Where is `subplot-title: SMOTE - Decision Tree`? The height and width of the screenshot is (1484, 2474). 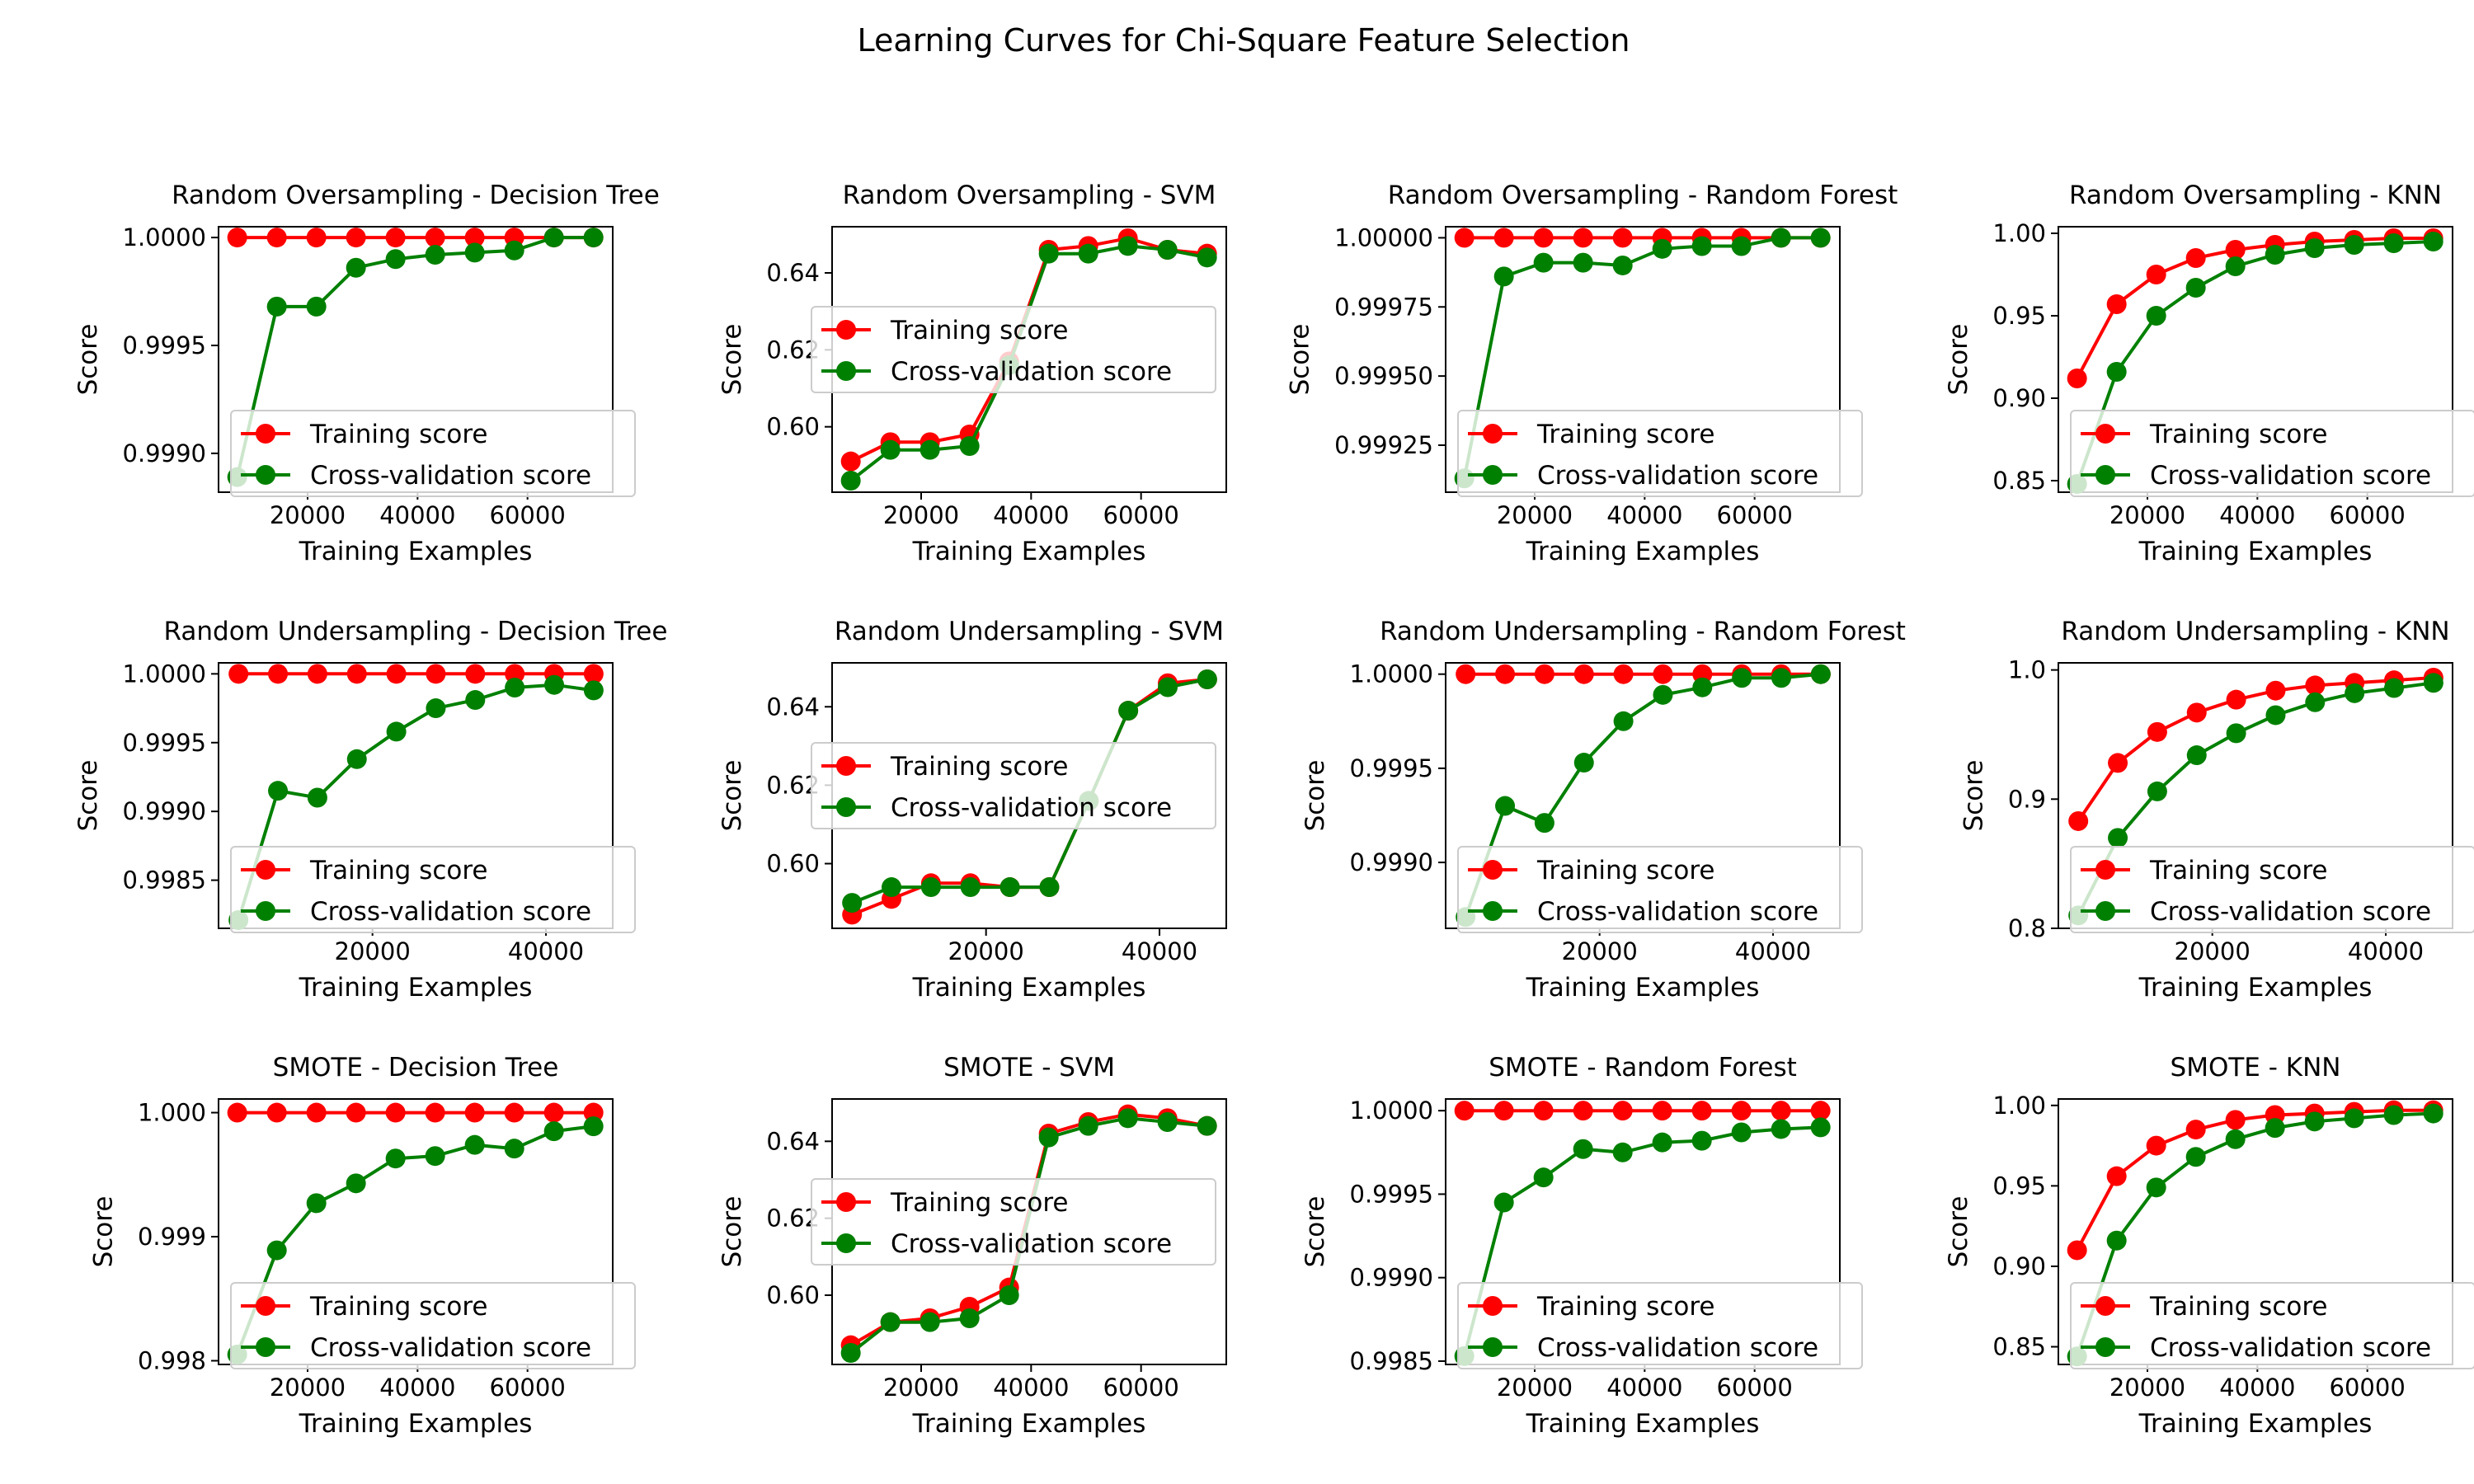
subplot-title: SMOTE - Decision Tree is located at coordinates (416, 1067).